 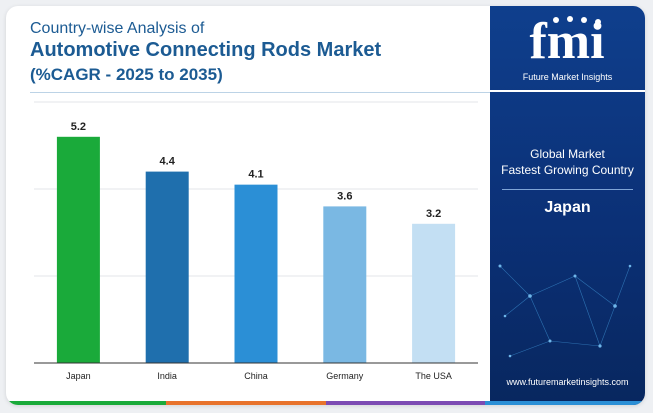 I want to click on x-tick-label: Germany, so click(x=345, y=376).